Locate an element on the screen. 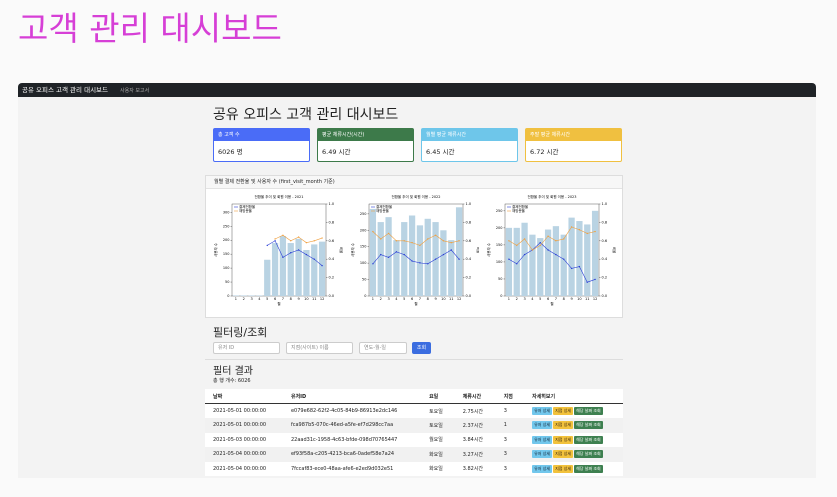  cell: ef93f58a-c205-4213-bca6-0adef58e7a24 is located at coordinates (352, 454).